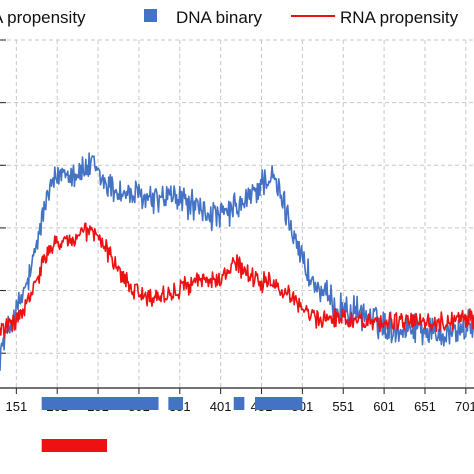  I want to click on x-tick-label-651: 651, so click(425, 406).